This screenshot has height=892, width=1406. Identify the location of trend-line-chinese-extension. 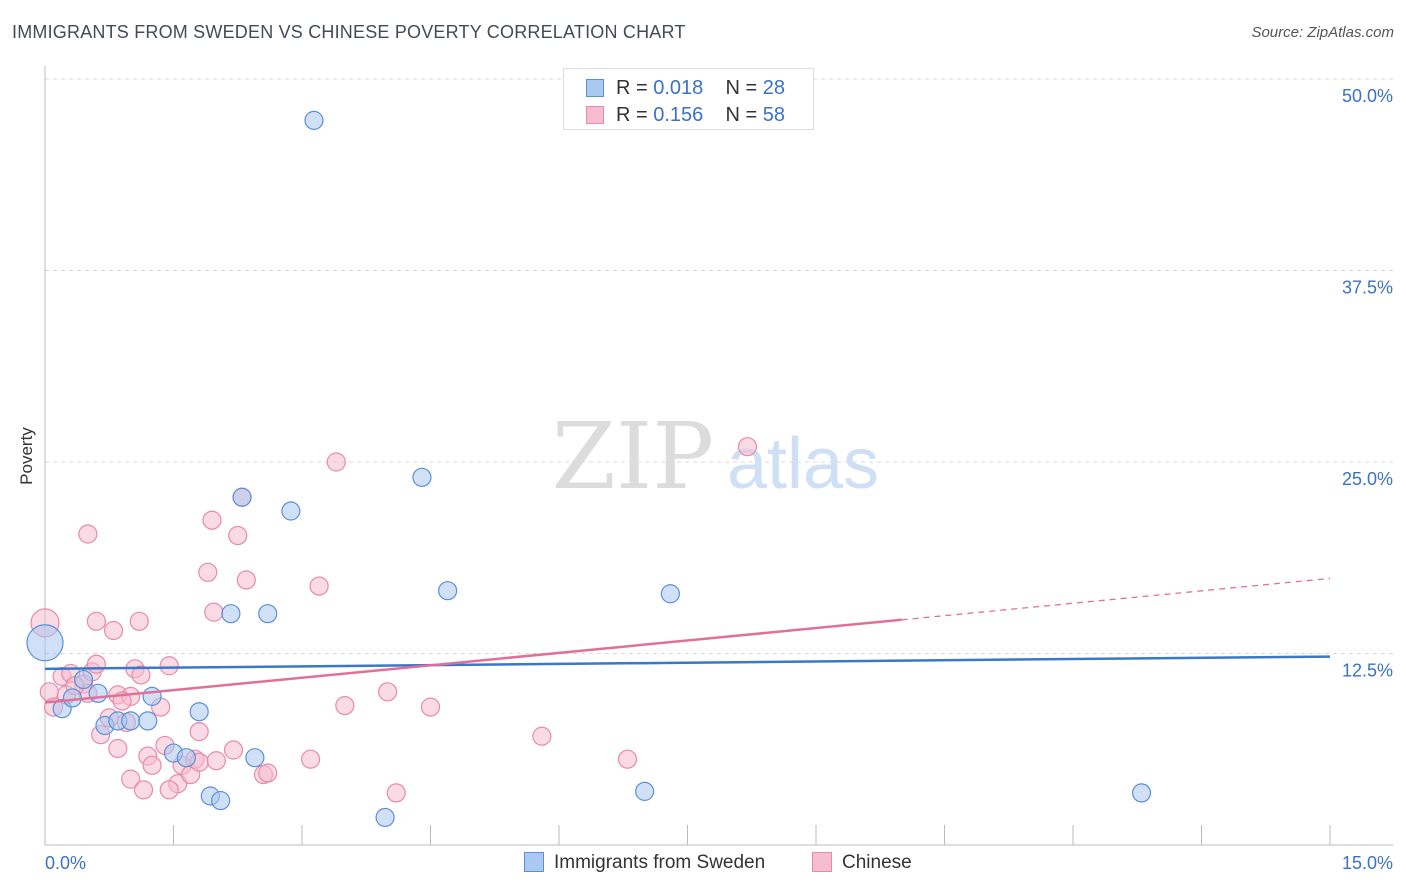
(1116, 599).